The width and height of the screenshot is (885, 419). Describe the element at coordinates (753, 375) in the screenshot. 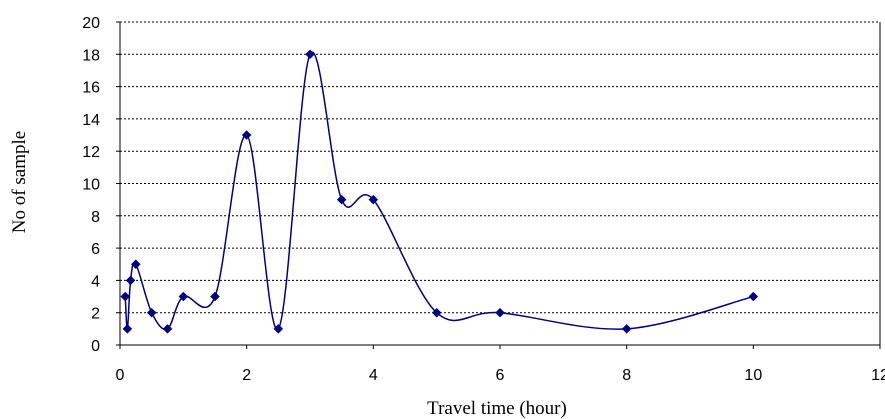

I see `x-tick-label: 10` at that location.